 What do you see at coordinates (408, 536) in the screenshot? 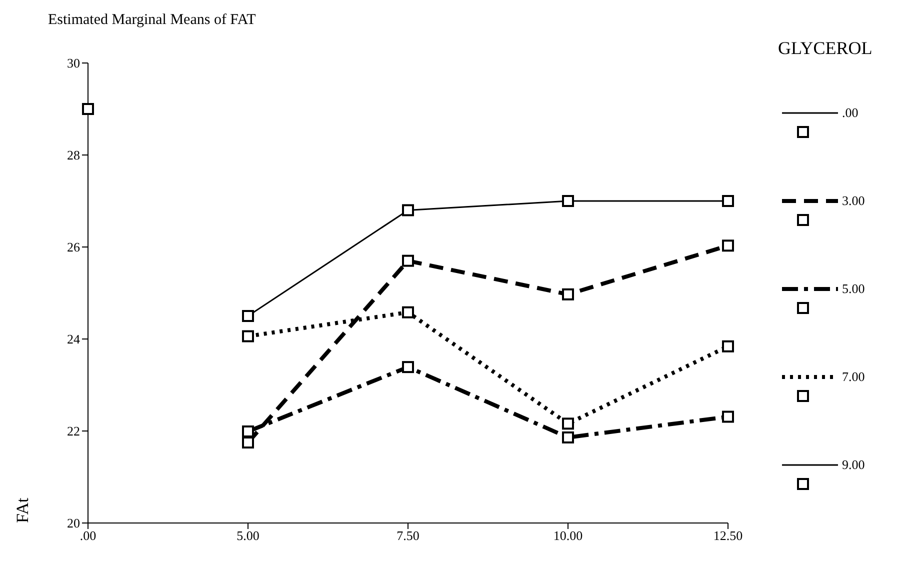
I see `x-tick-label: 7.50` at bounding box center [408, 536].